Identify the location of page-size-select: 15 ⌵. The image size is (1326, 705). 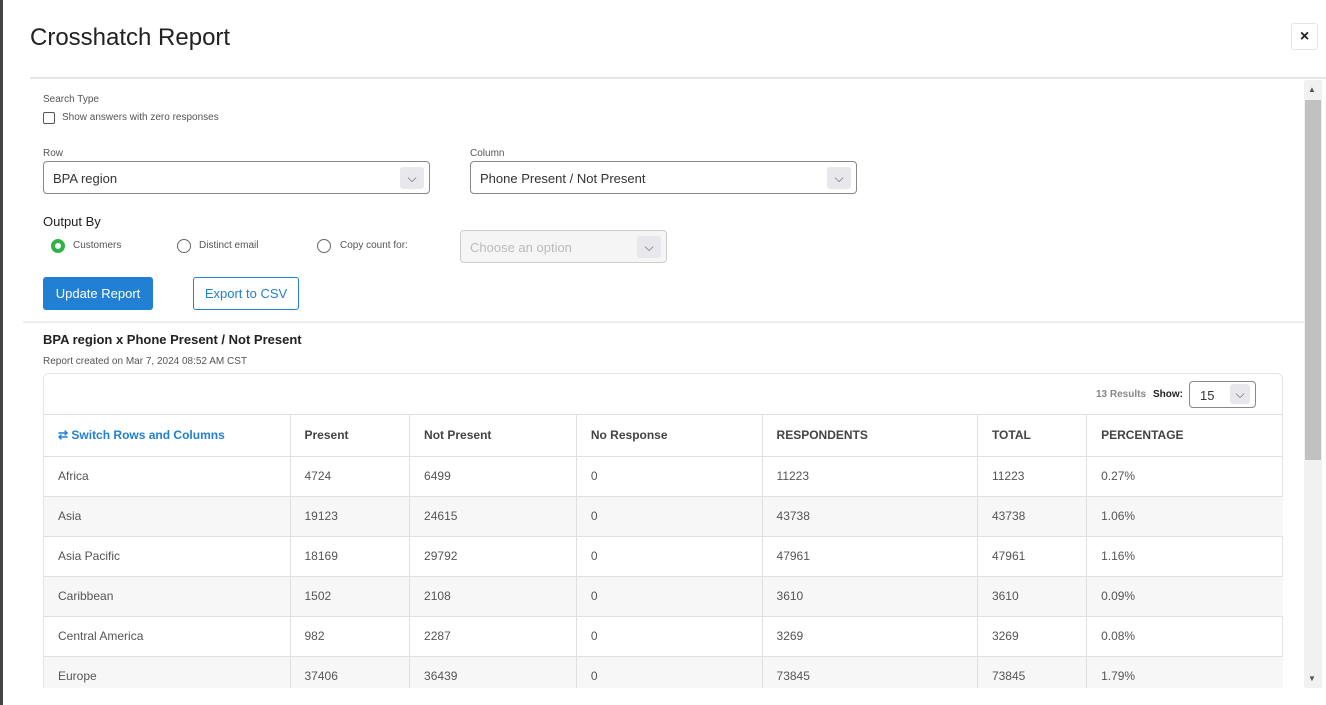
(1222, 394).